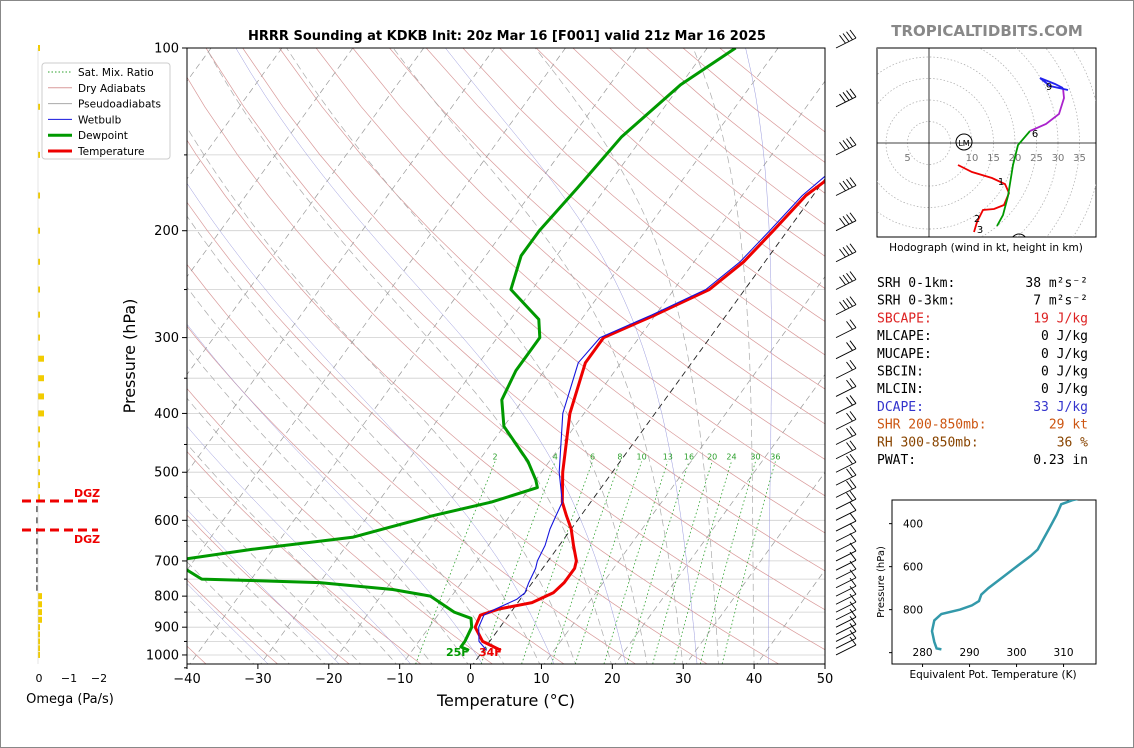  Describe the element at coordinates (992, 675) in the screenshot. I see `theta-e-xlabel: Equivalent Pot. Temperature (K)` at that location.